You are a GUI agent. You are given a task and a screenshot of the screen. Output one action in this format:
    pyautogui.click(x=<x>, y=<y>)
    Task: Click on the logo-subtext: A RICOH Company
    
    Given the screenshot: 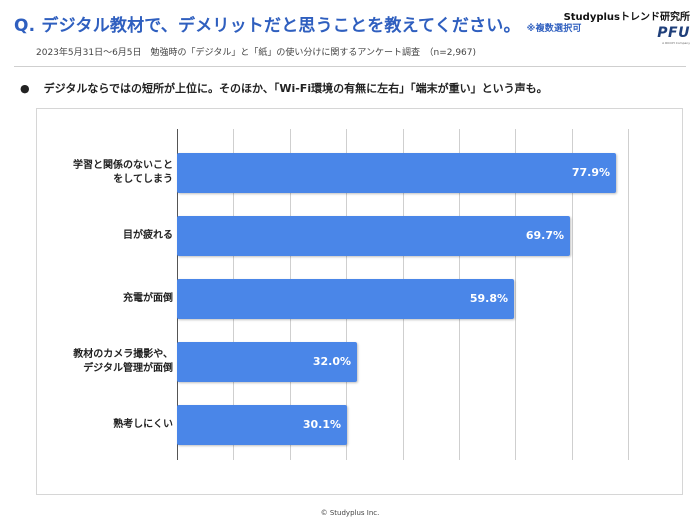 What is the action you would take?
    pyautogui.click(x=676, y=43)
    